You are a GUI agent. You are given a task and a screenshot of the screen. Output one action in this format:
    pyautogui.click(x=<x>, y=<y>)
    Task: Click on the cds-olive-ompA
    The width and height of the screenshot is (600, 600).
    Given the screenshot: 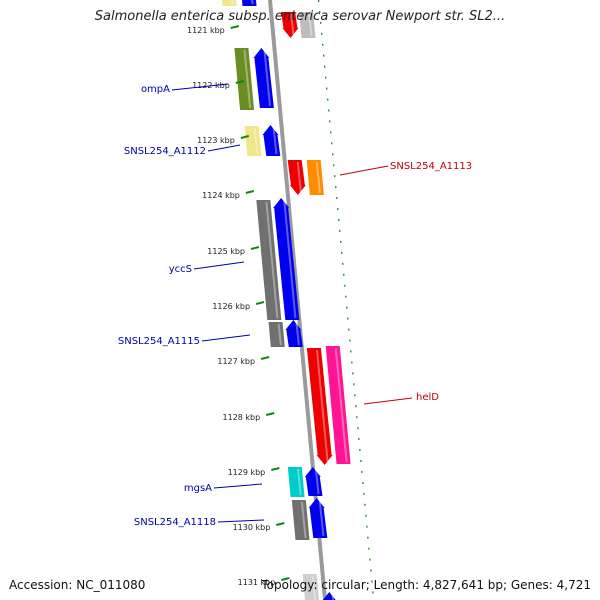 What is the action you would take?
    pyautogui.click(x=244, y=79)
    